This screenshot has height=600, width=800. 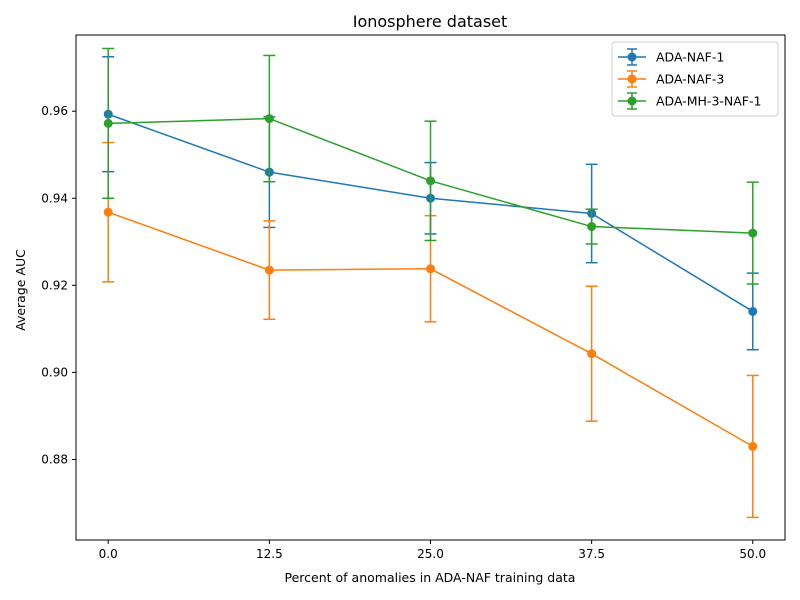 I want to click on legend-label: ADA-NAF-1, so click(x=690, y=57).